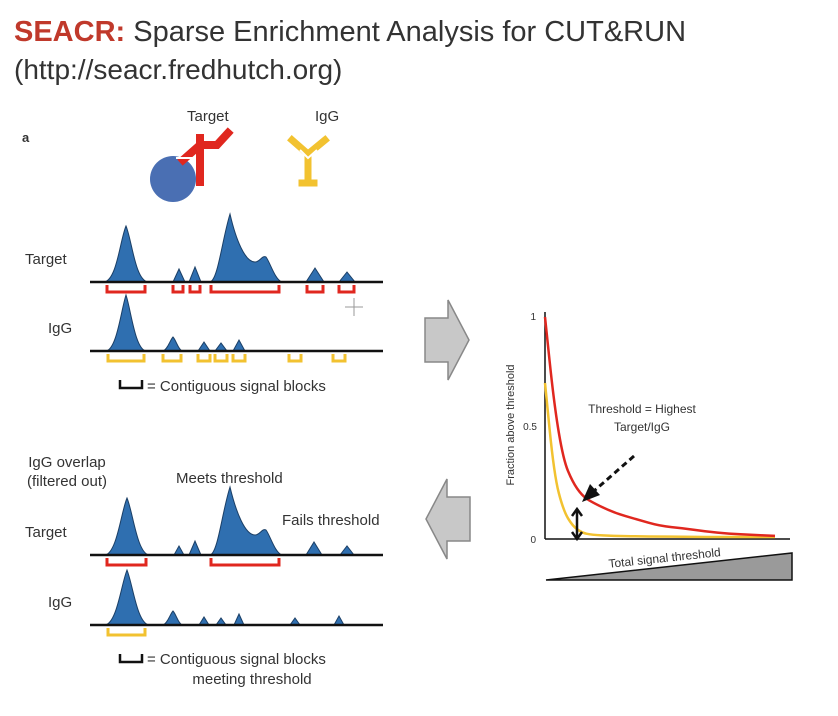  I want to click on bottom-target-label: Target, so click(46, 532).